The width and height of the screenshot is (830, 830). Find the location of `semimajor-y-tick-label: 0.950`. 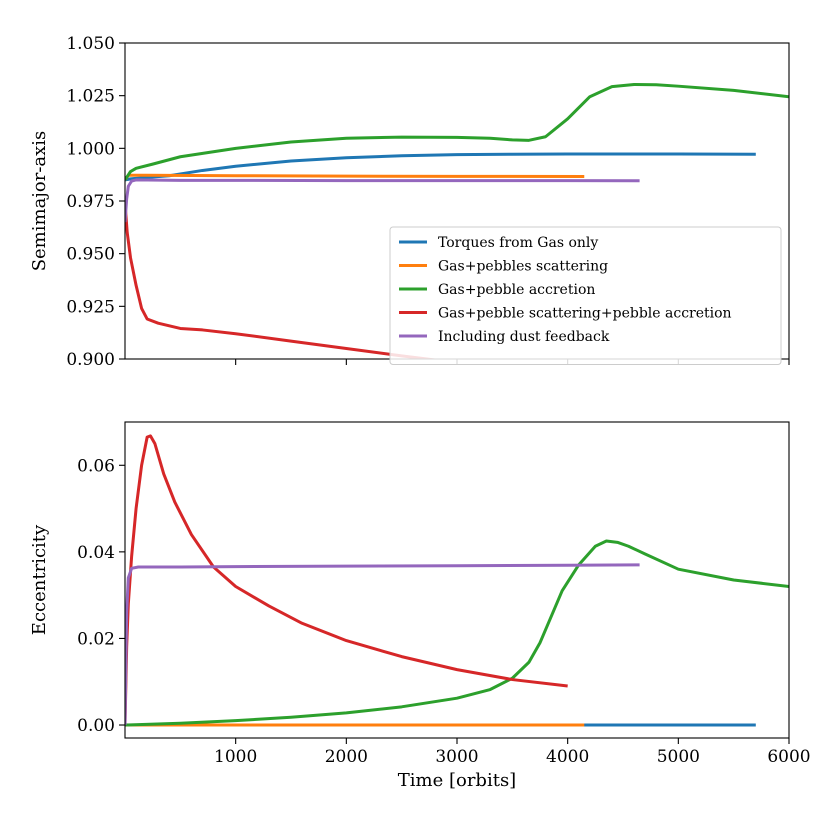

semimajor-y-tick-label: 0.950 is located at coordinates (90, 255).